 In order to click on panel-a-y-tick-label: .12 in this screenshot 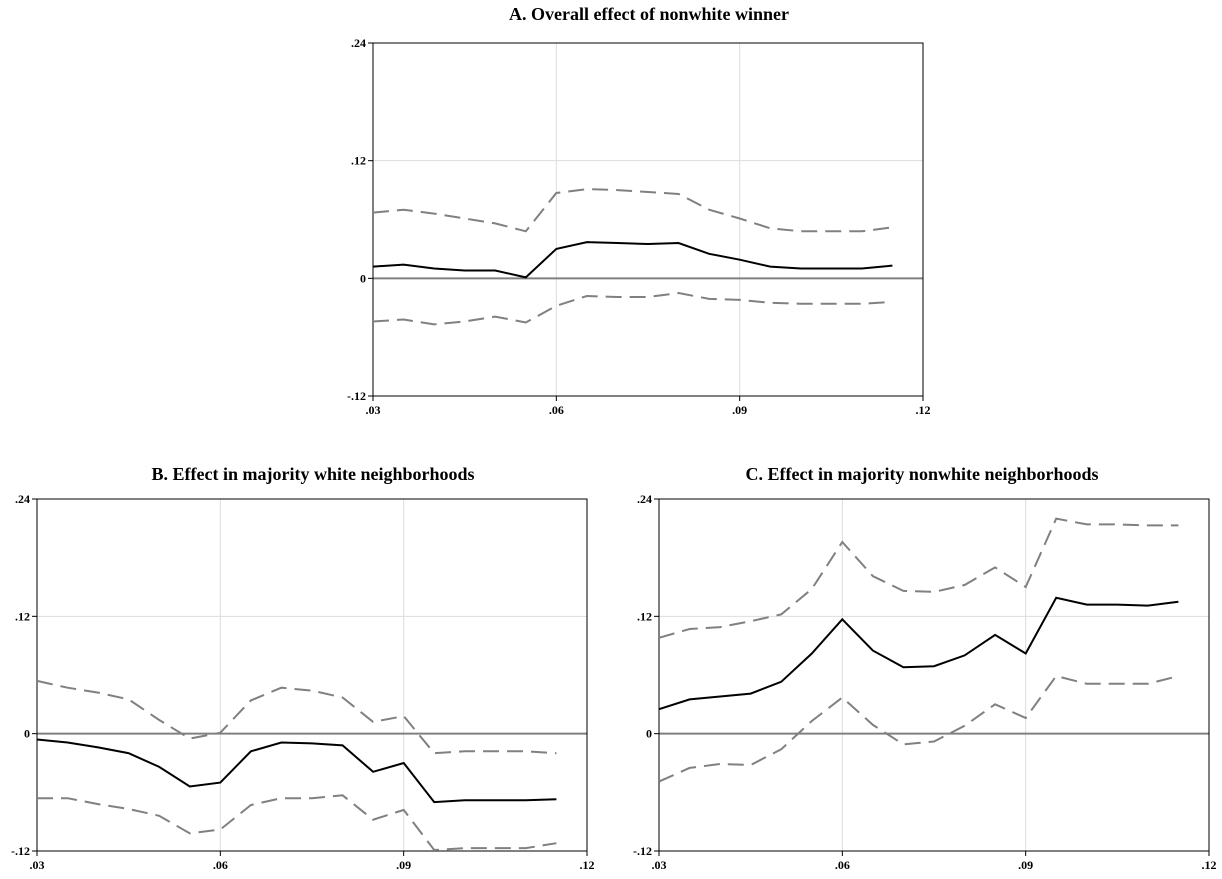, I will do `click(358, 161)`.